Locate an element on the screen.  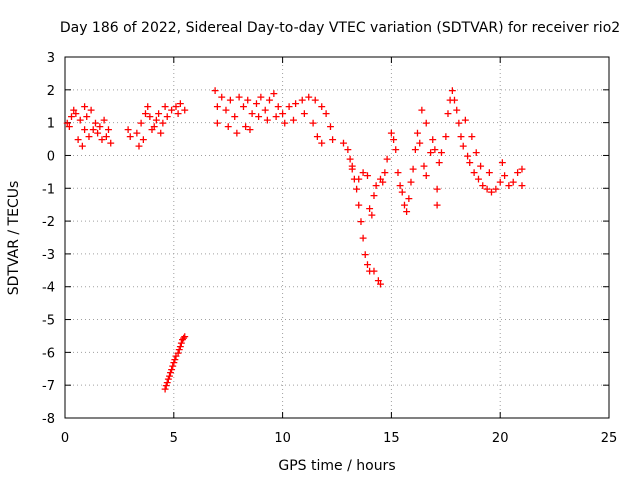
series-track-e: +++++++++++++++++++++++++++ is located at coordinates (365, 213).